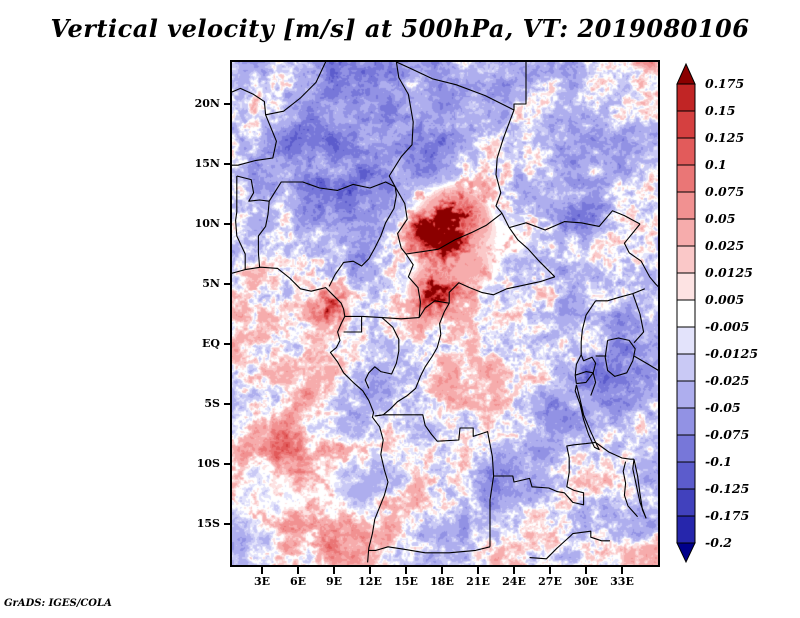  I want to click on colorbar-boundary-label: 0.025, so click(725, 245).